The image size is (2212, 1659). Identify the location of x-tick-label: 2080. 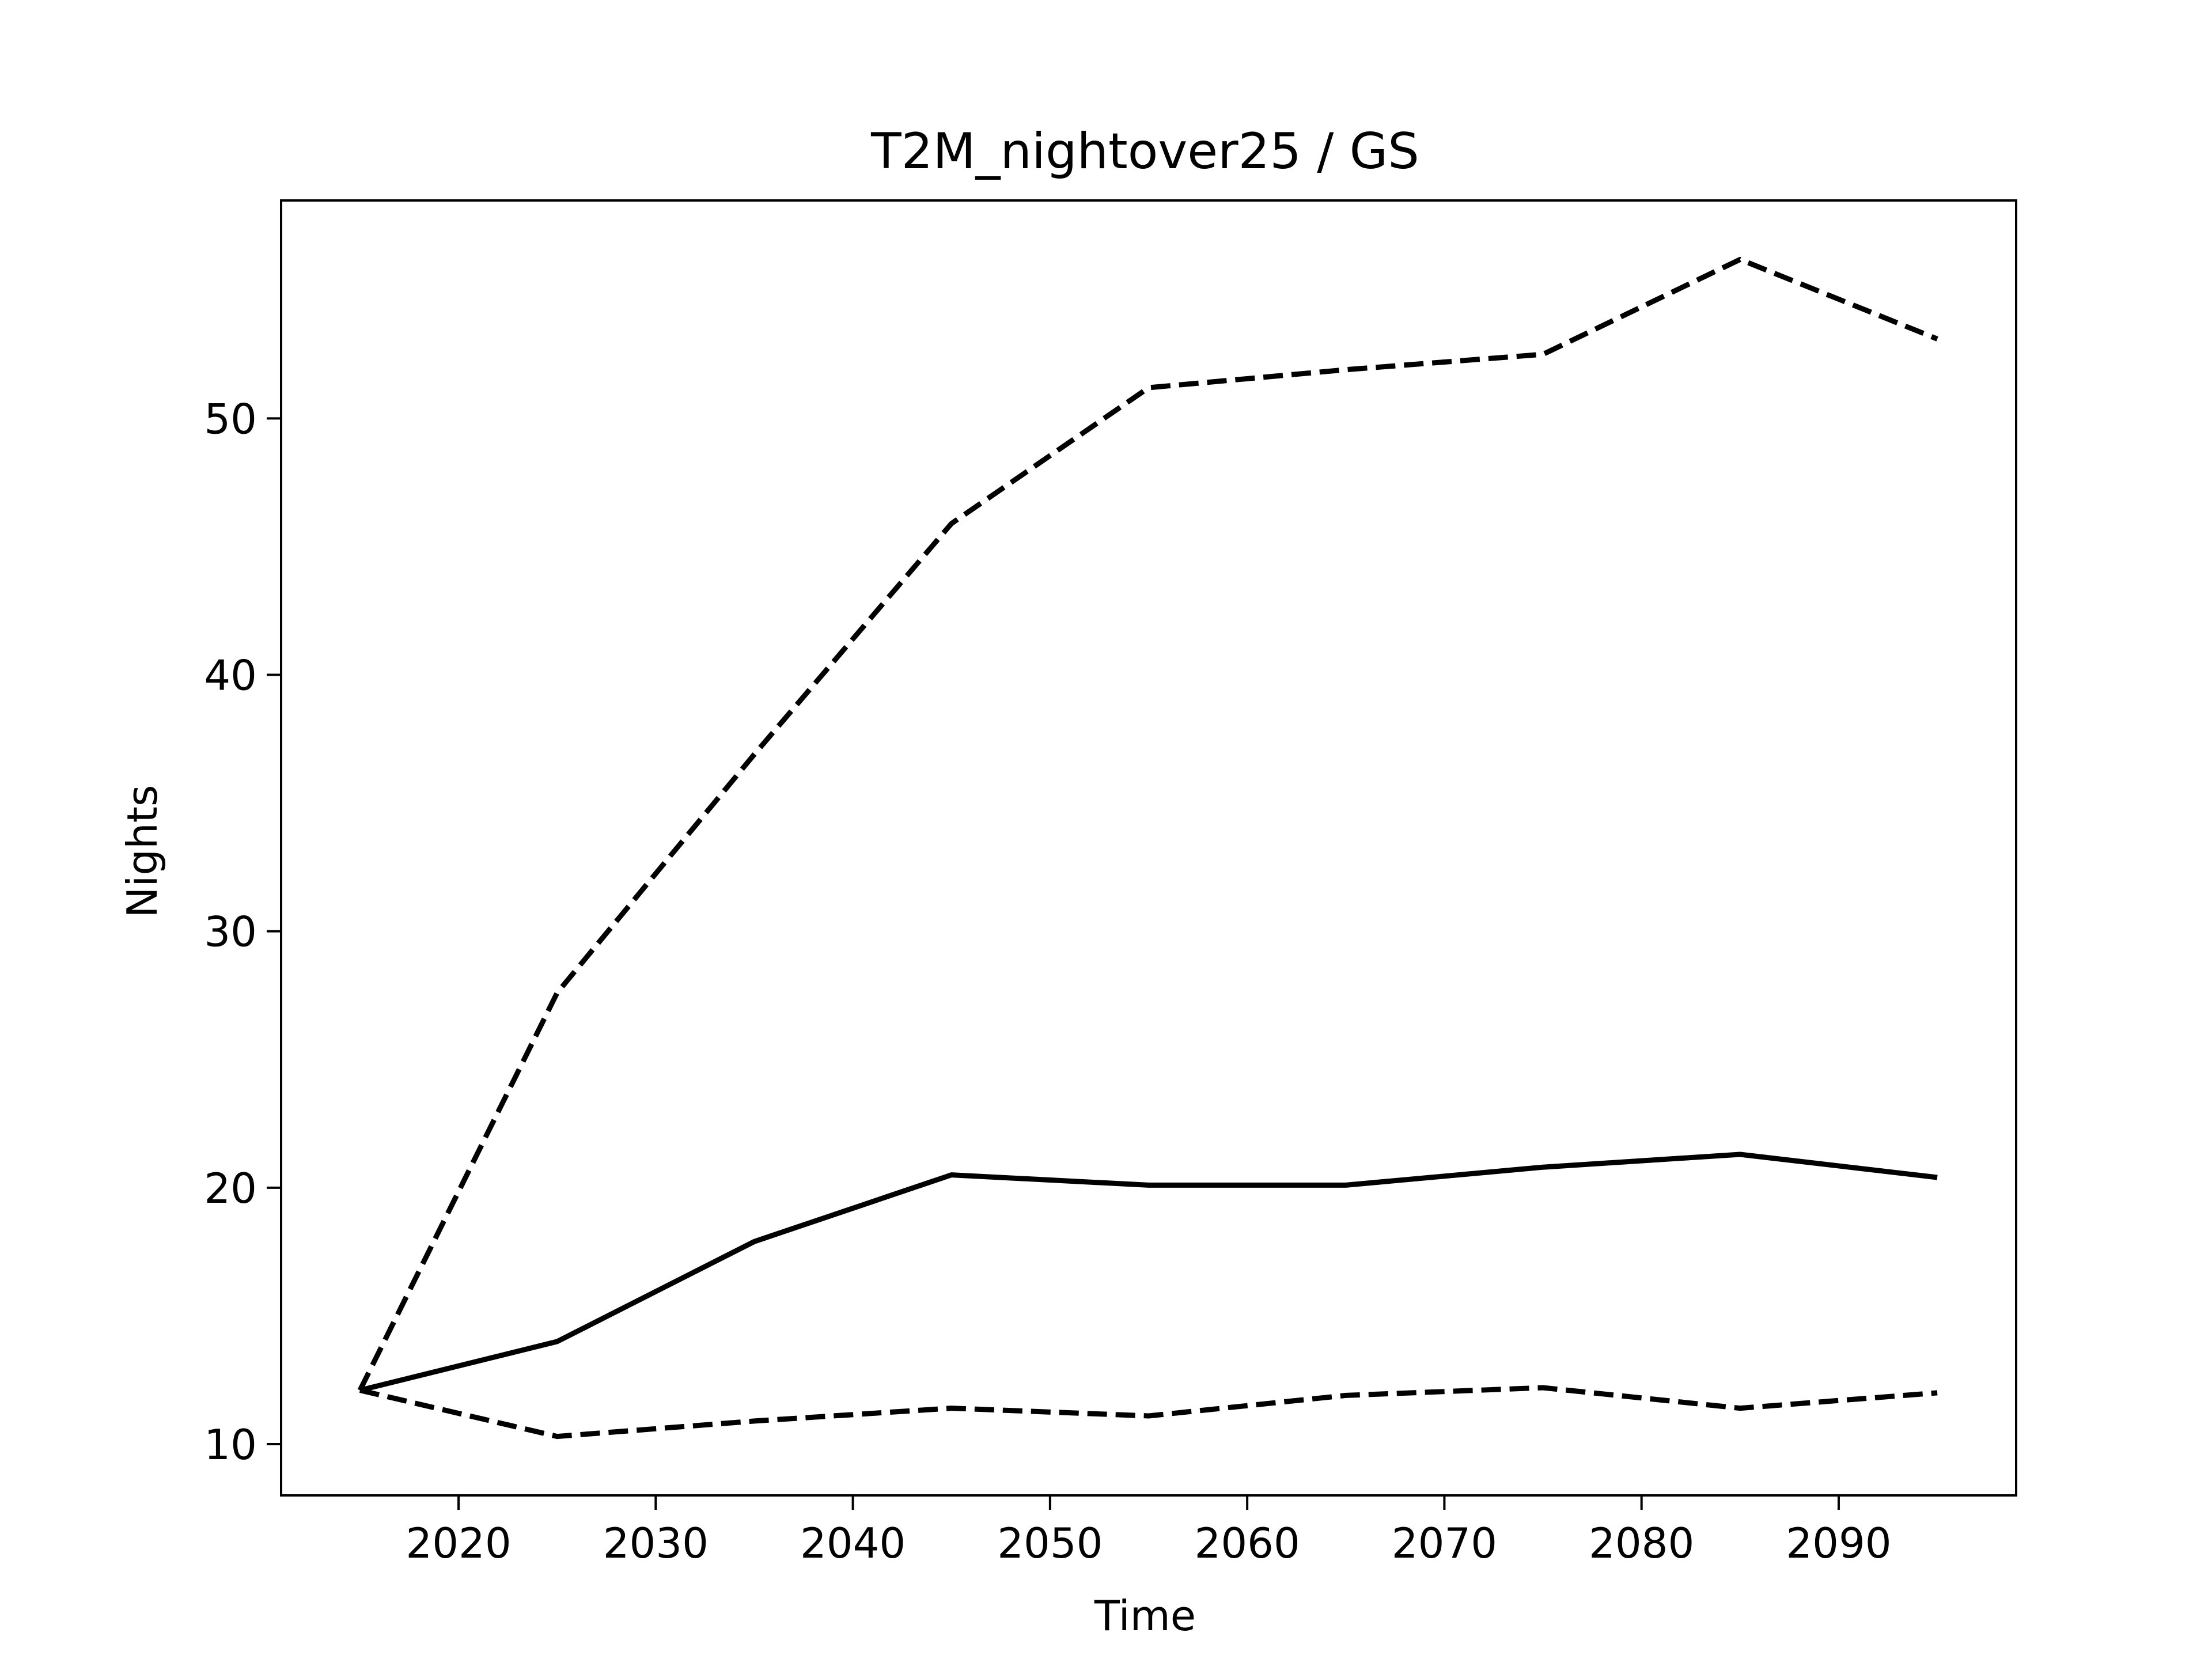
(1641, 1543).